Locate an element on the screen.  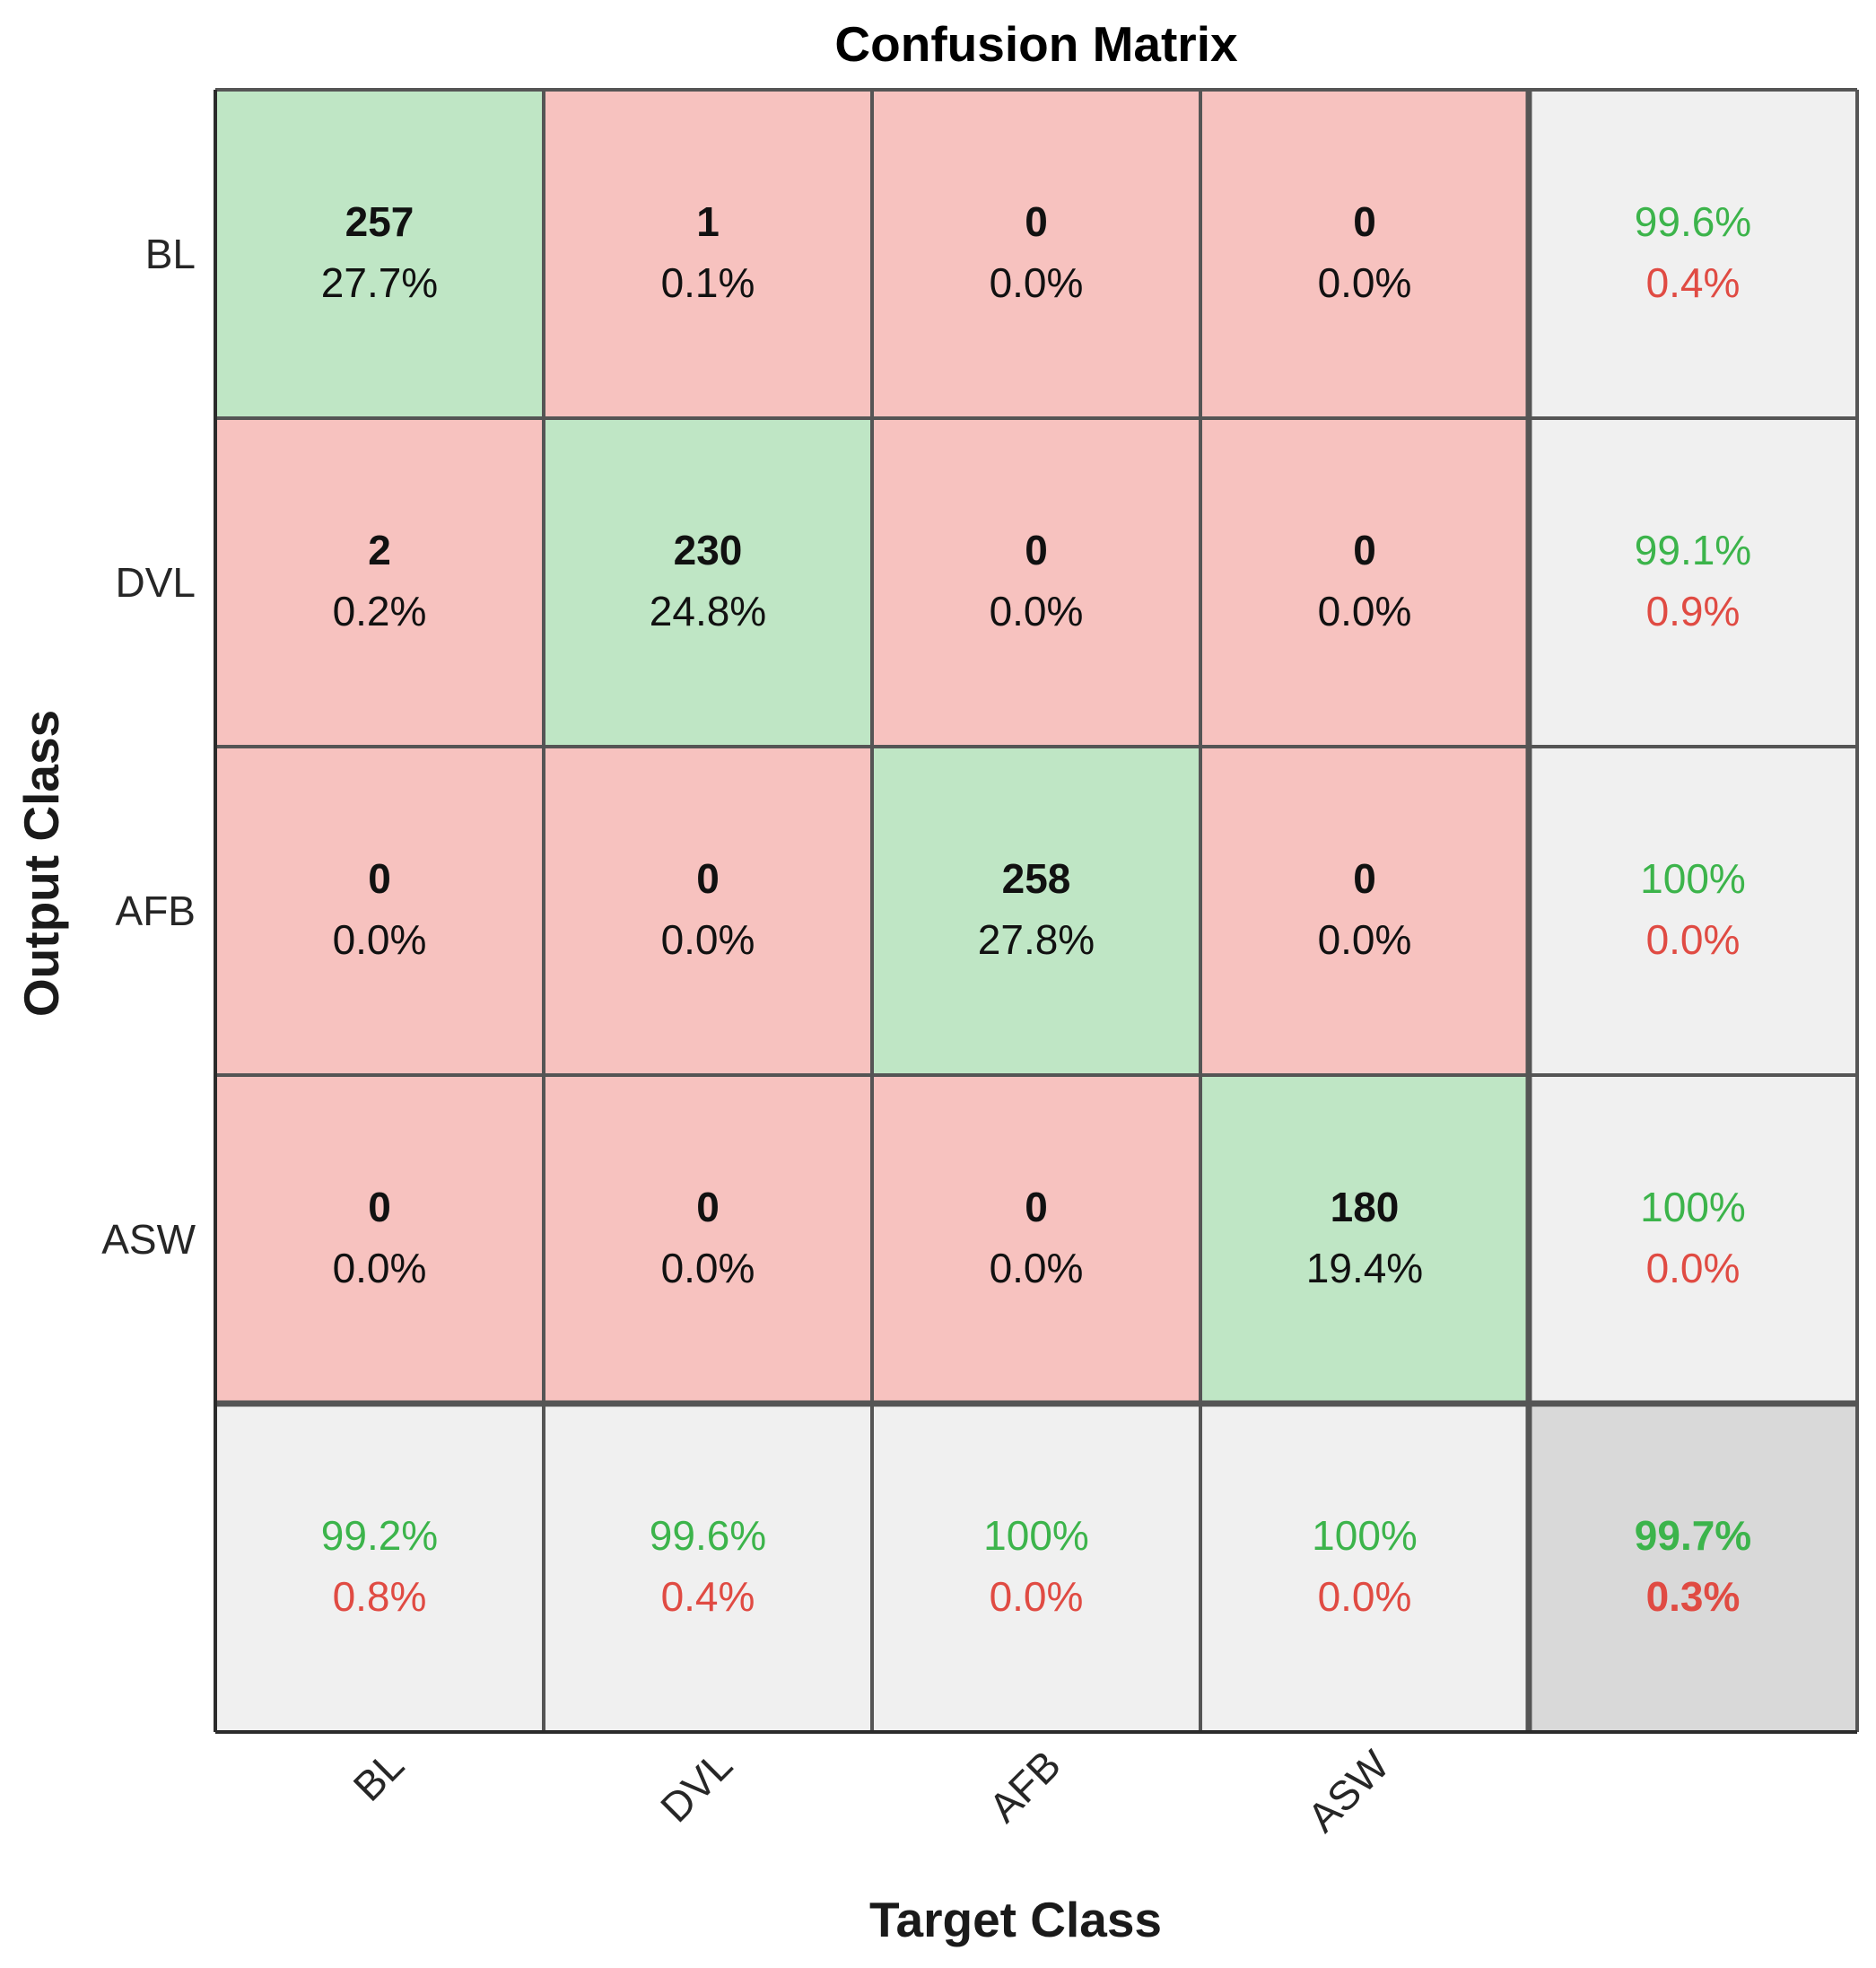
y-tick-label: AFB is located at coordinates (156, 911).